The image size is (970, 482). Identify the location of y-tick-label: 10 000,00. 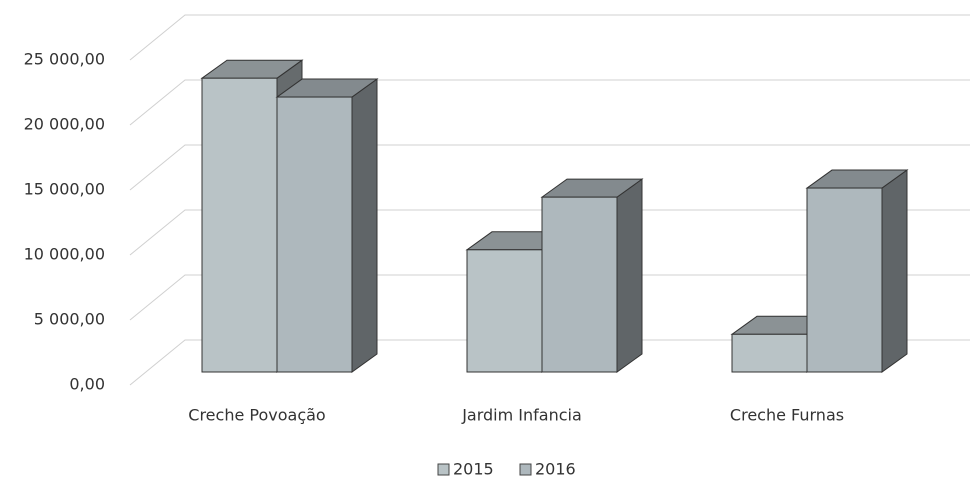
(64, 254).